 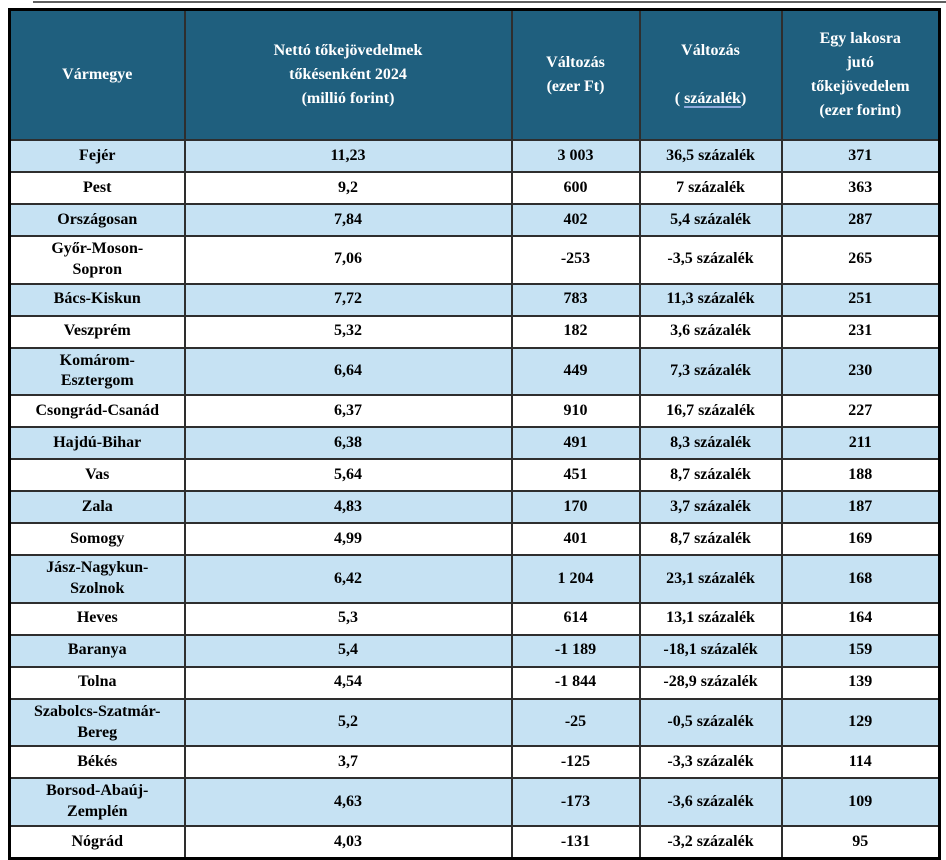 I want to click on cell-county: Baranya, so click(x=97, y=650).